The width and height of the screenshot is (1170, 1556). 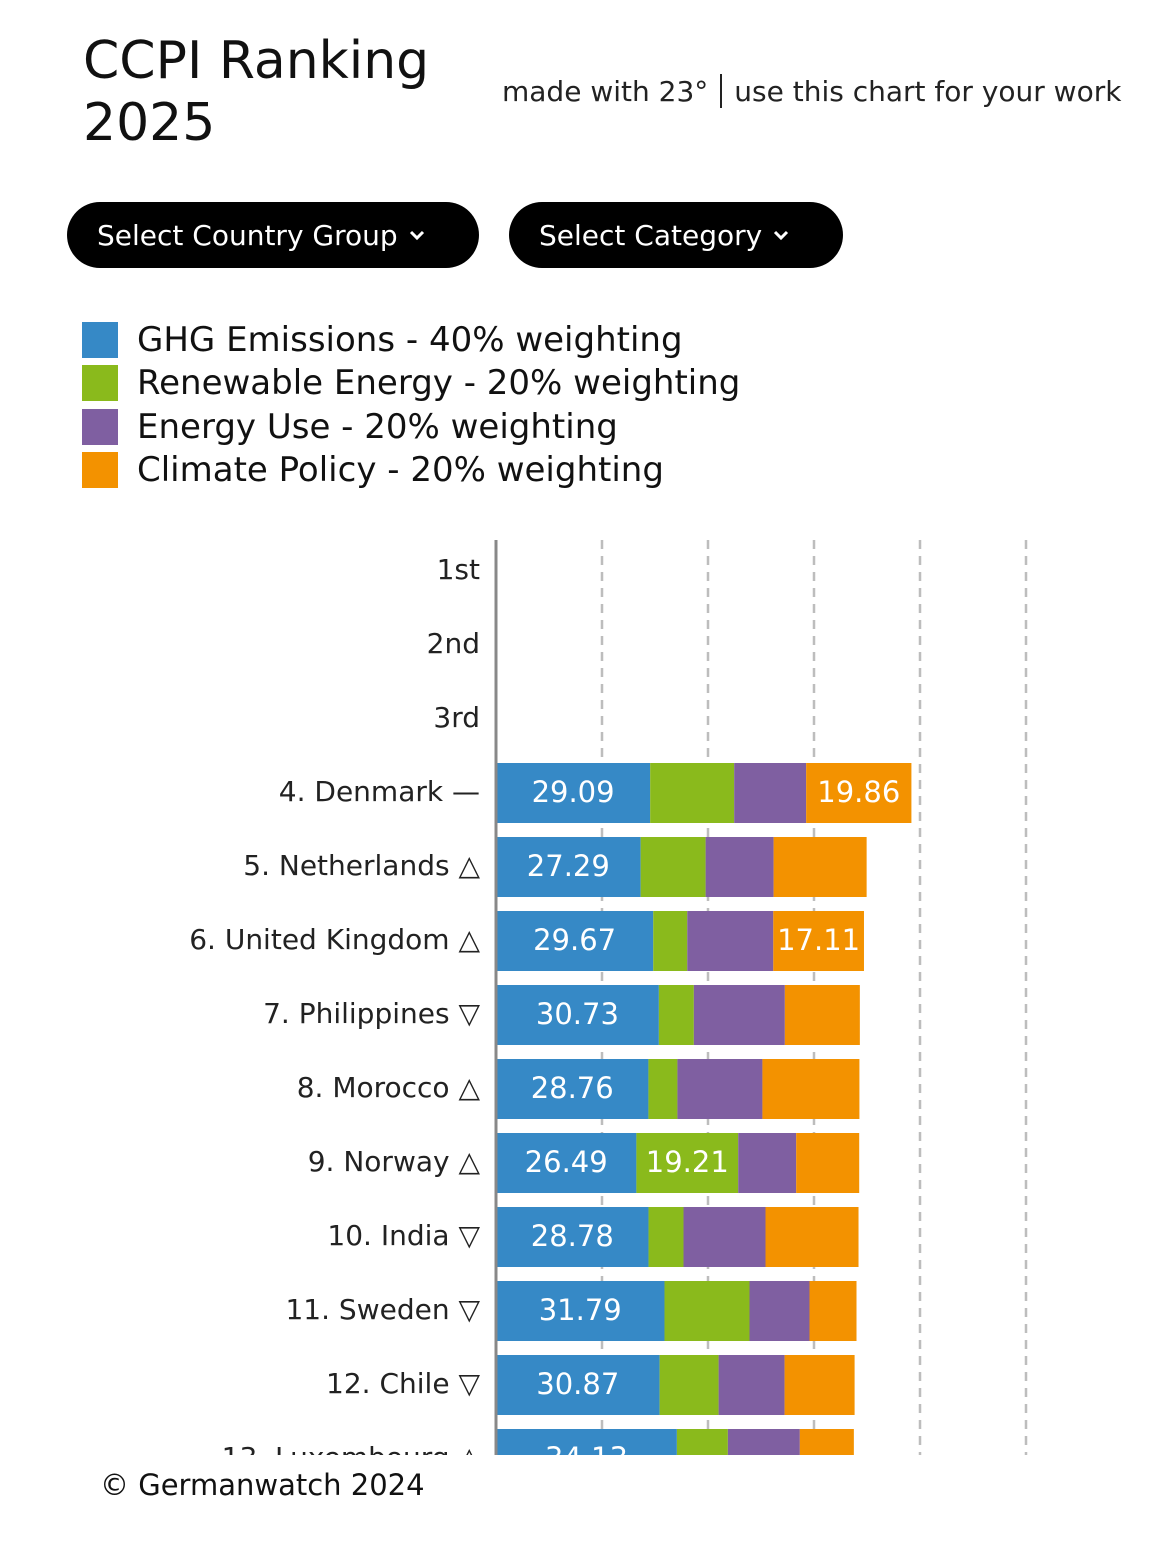 I want to click on data-label: 28.76, so click(x=572, y=1088).